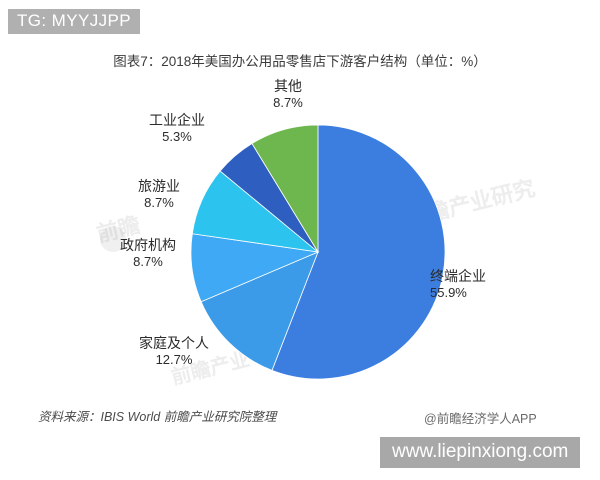 The image size is (600, 480). What do you see at coordinates (159, 202) in the screenshot?
I see `pie-label-travel-value: 8.7%` at bounding box center [159, 202].